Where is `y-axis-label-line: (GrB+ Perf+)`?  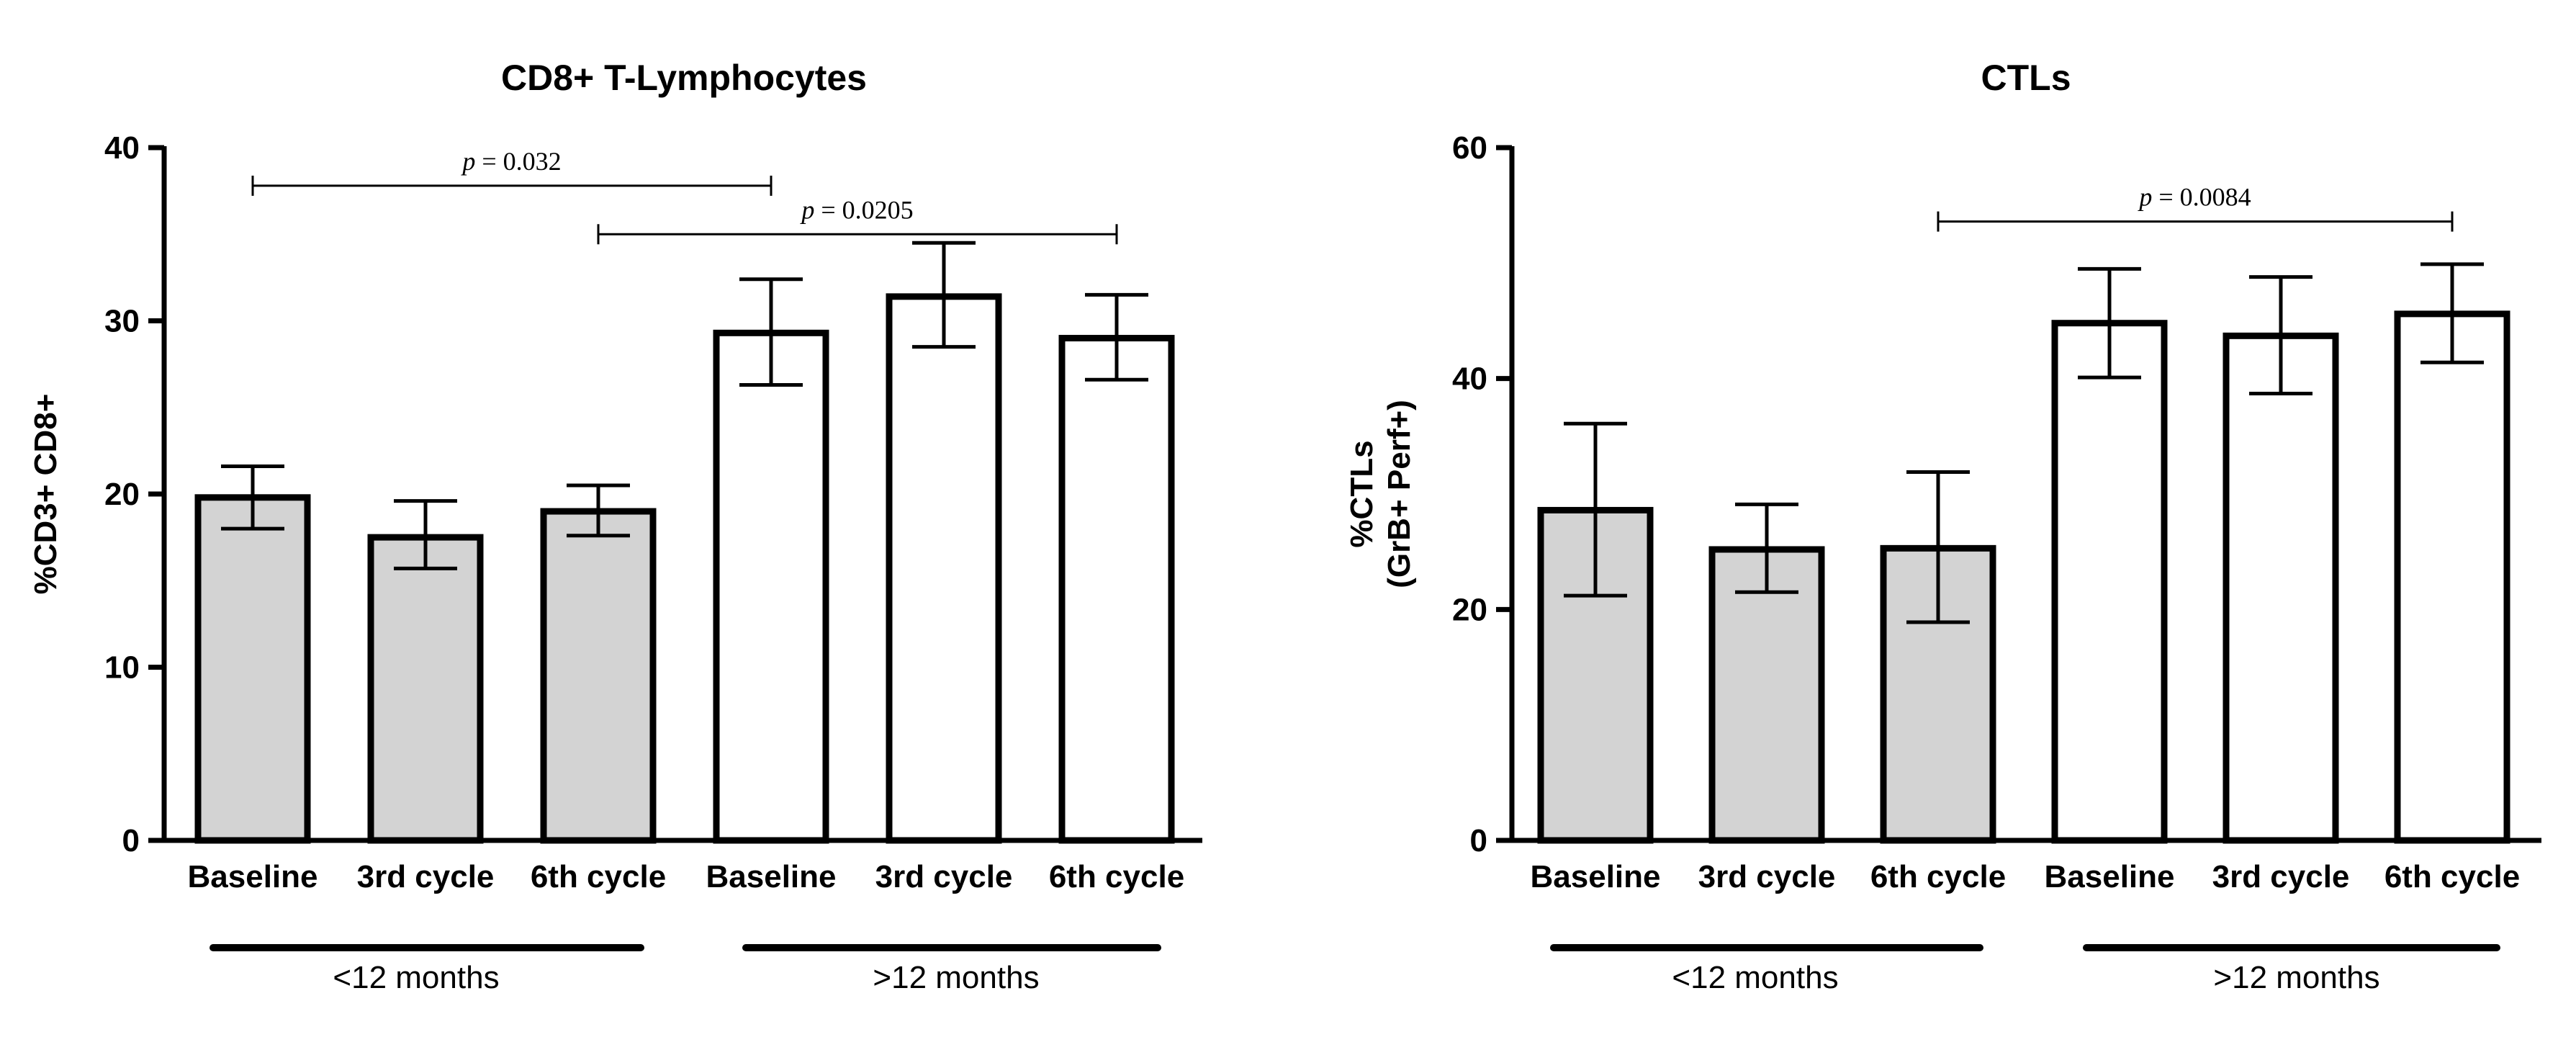 y-axis-label-line: (GrB+ Perf+) is located at coordinates (1399, 494).